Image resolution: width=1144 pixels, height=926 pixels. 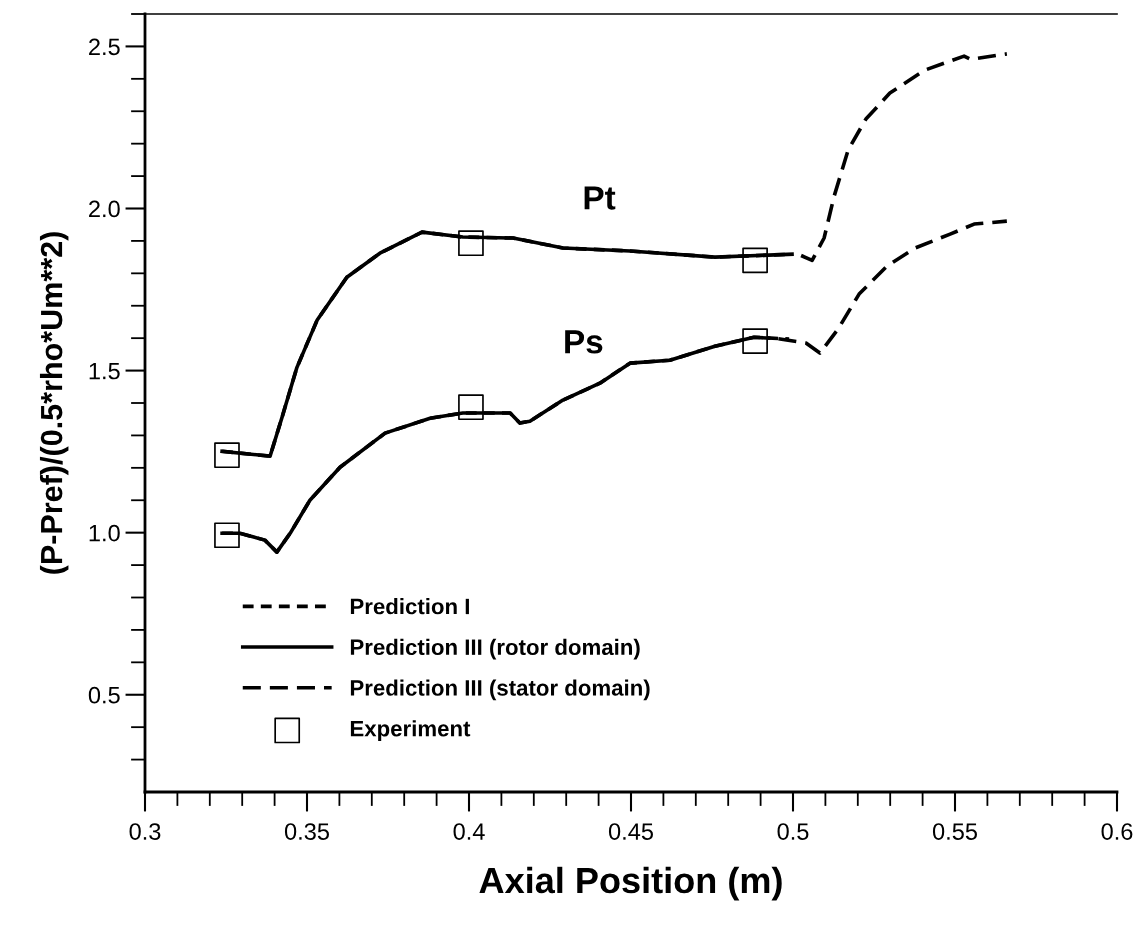 What do you see at coordinates (104, 533) in the screenshot?
I see `y-tick-label: 1.0` at bounding box center [104, 533].